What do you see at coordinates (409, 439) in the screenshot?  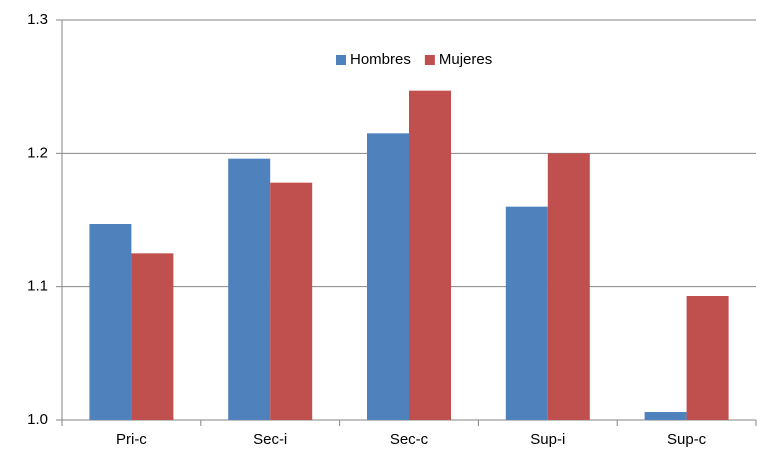 I see `x-tick-label: Sec-c` at bounding box center [409, 439].